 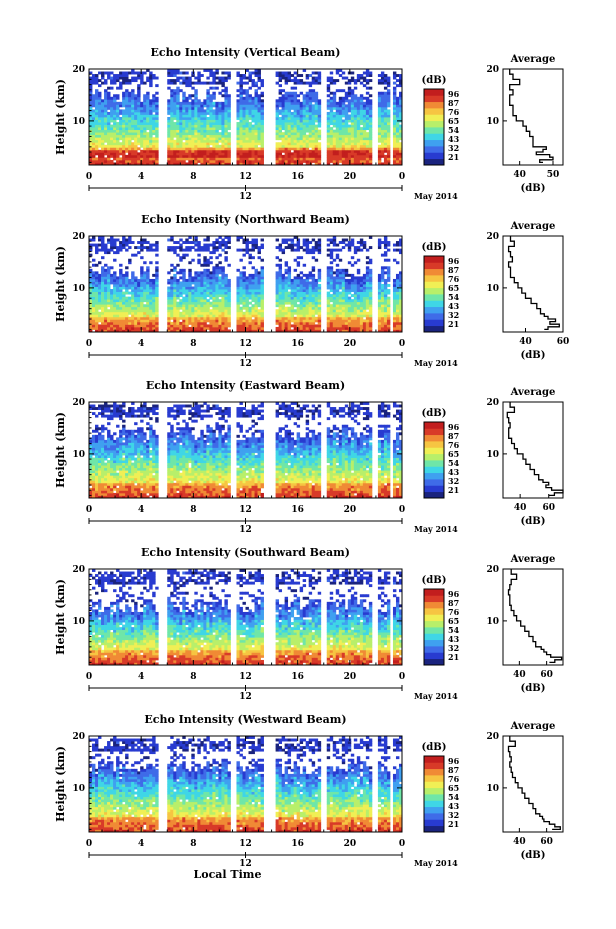 I want to click on colorbar-swatch, so click(x=434, y=118).